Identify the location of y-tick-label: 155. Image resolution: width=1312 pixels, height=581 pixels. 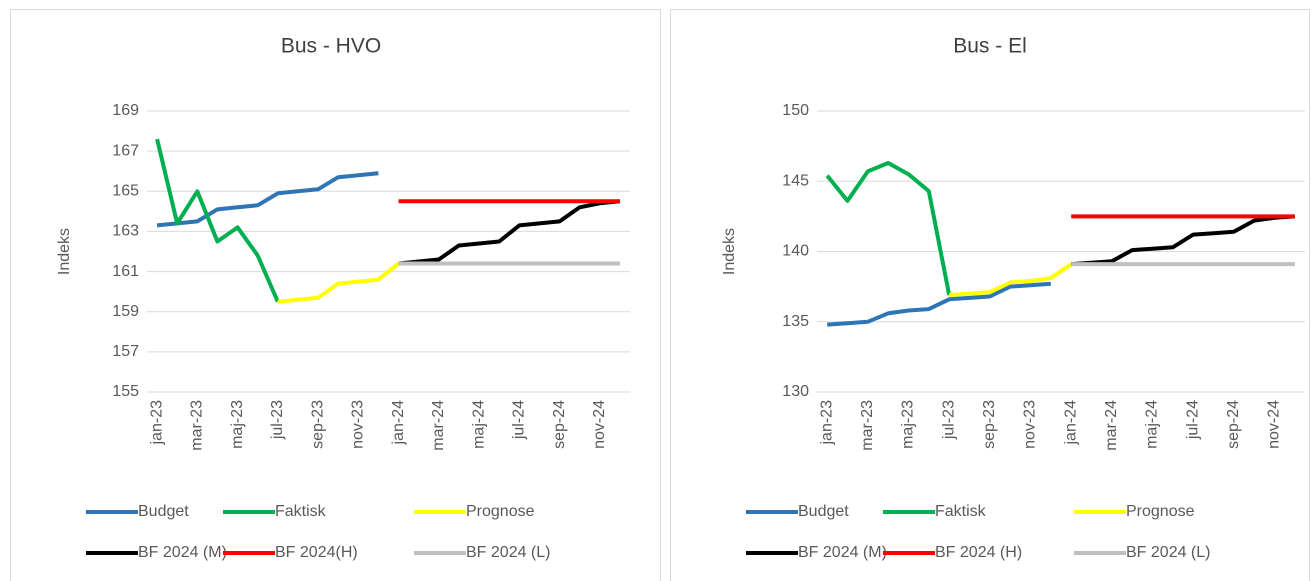
(125, 391).